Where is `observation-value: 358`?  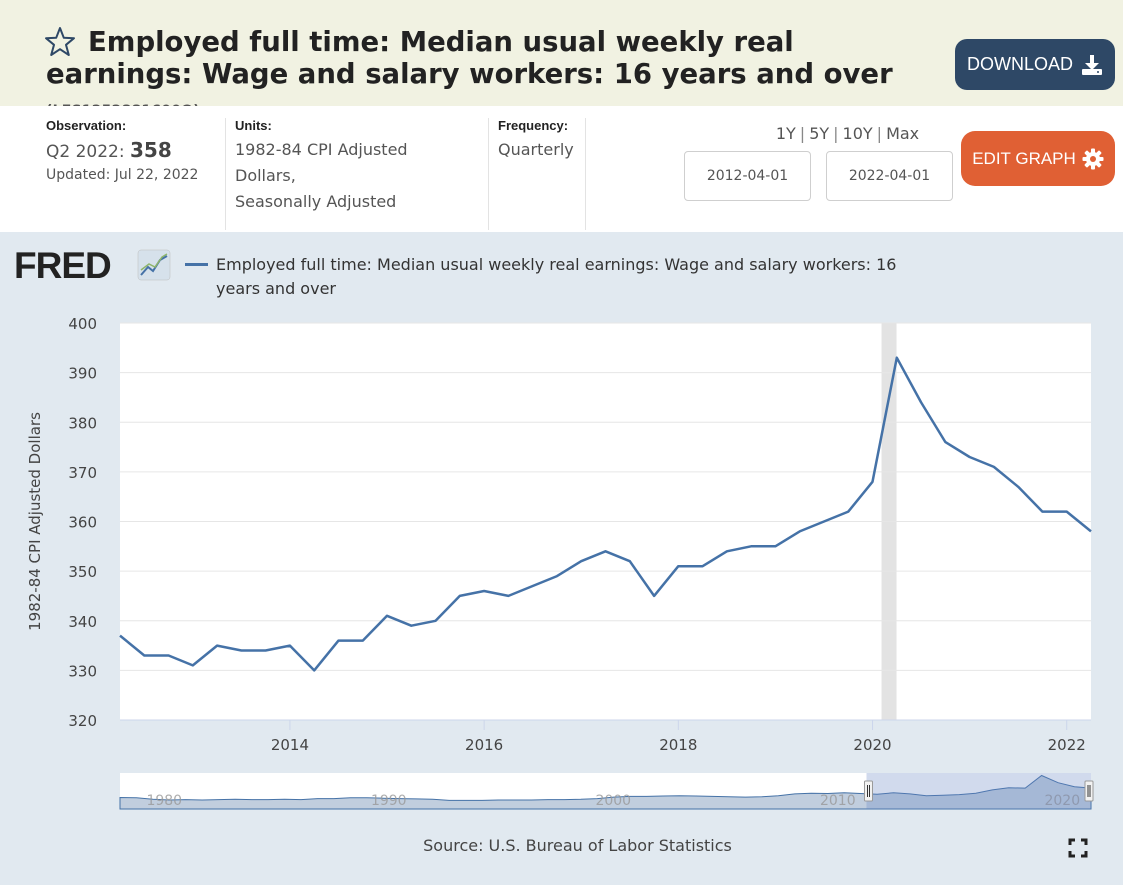 observation-value: 358 is located at coordinates (151, 150).